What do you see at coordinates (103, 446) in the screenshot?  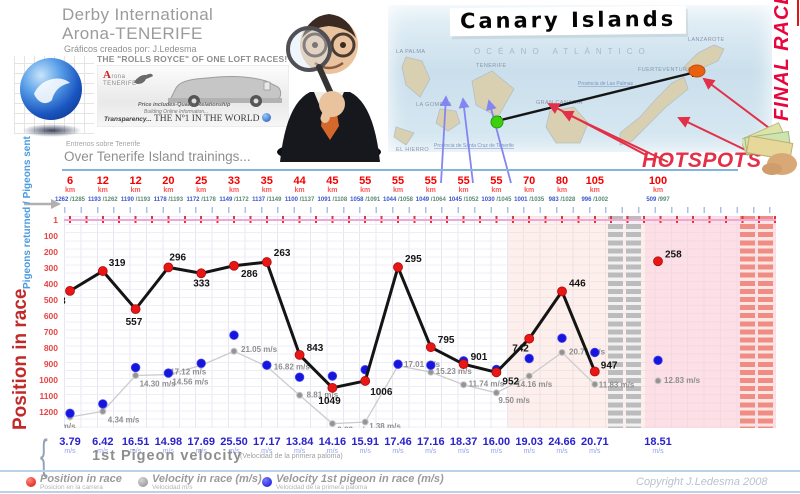 I see `velocity-column: 6.42 m/s` at bounding box center [103, 446].